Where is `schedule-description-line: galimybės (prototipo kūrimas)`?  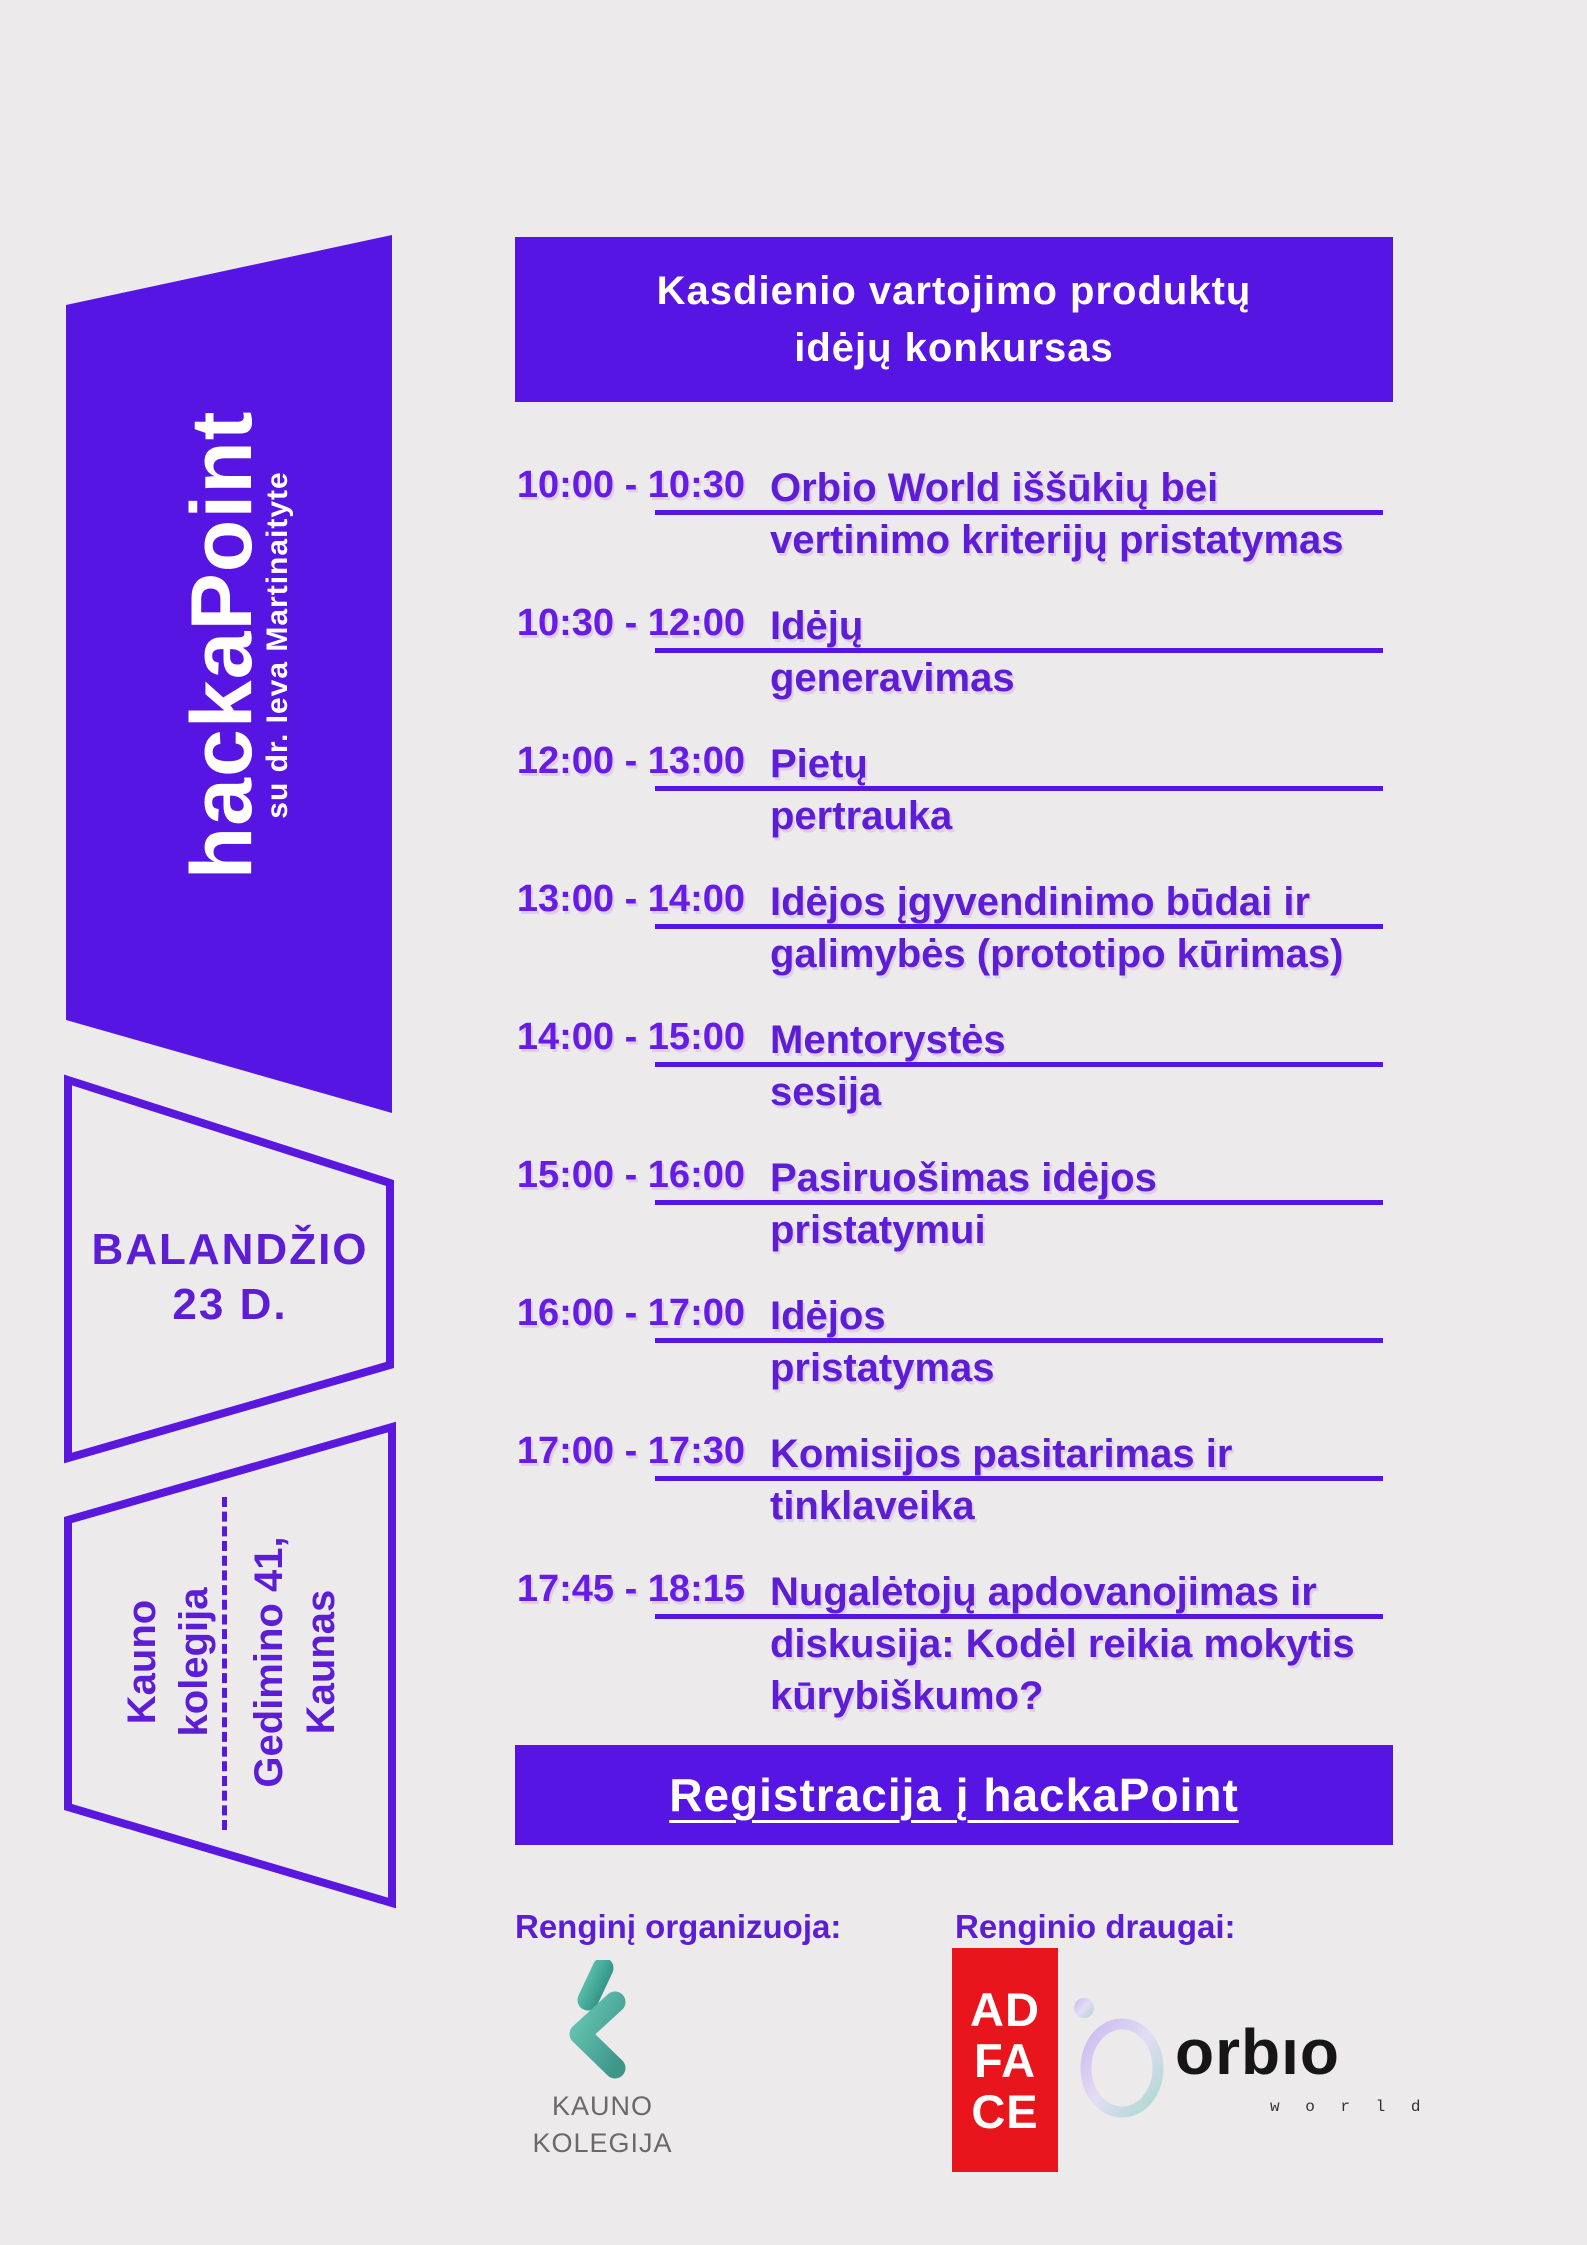
schedule-description-line: galimybės (prototipo kūrimas) is located at coordinates (1057, 954).